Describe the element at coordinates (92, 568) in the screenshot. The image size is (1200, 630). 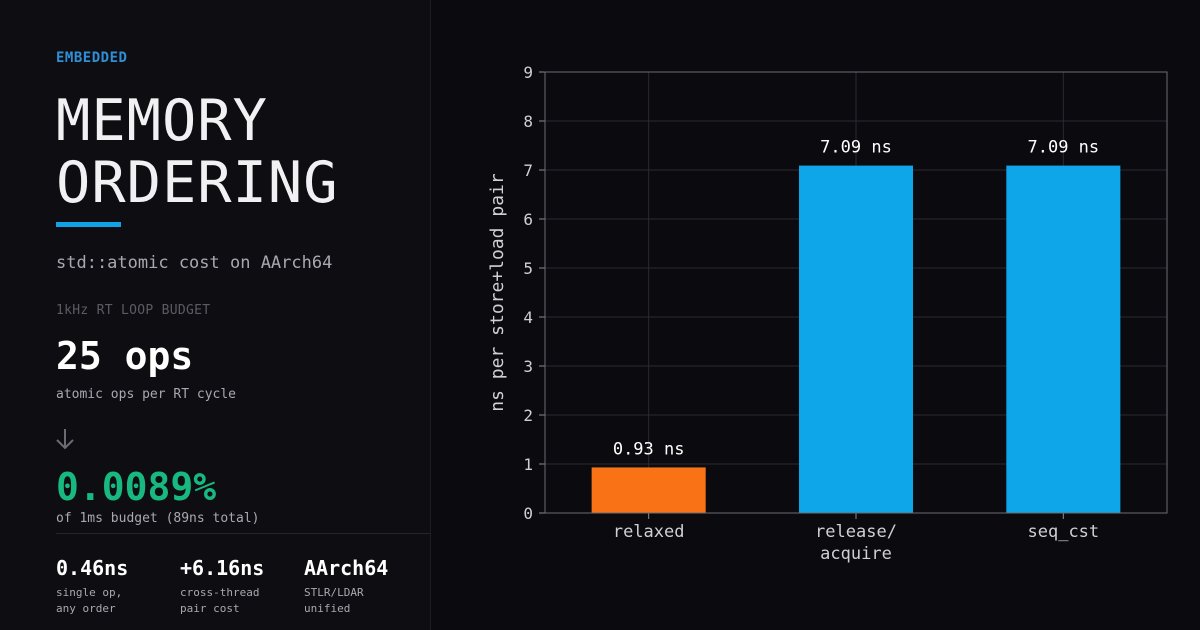
I see `stat-value: 0.46ns` at that location.